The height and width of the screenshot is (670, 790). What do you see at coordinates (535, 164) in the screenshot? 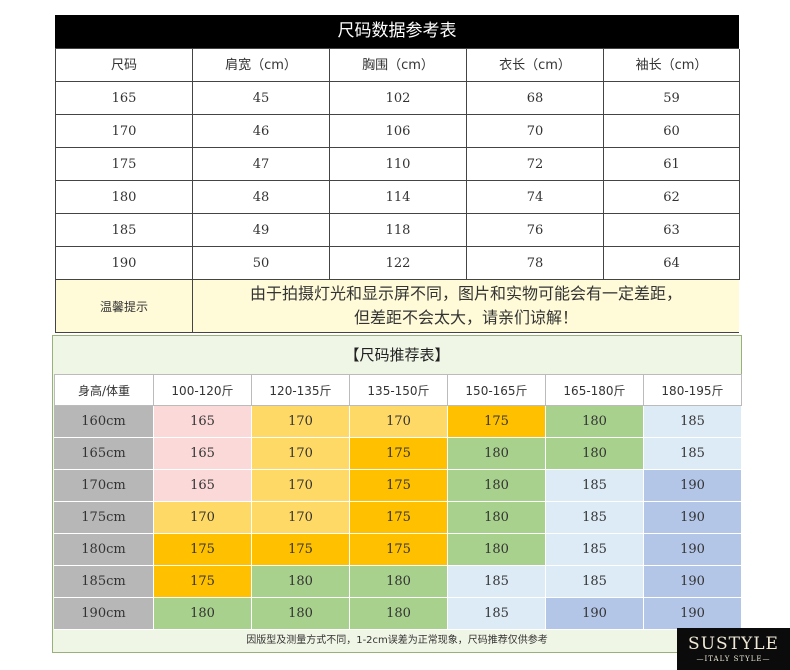
I see `table-cell: 72` at bounding box center [535, 164].